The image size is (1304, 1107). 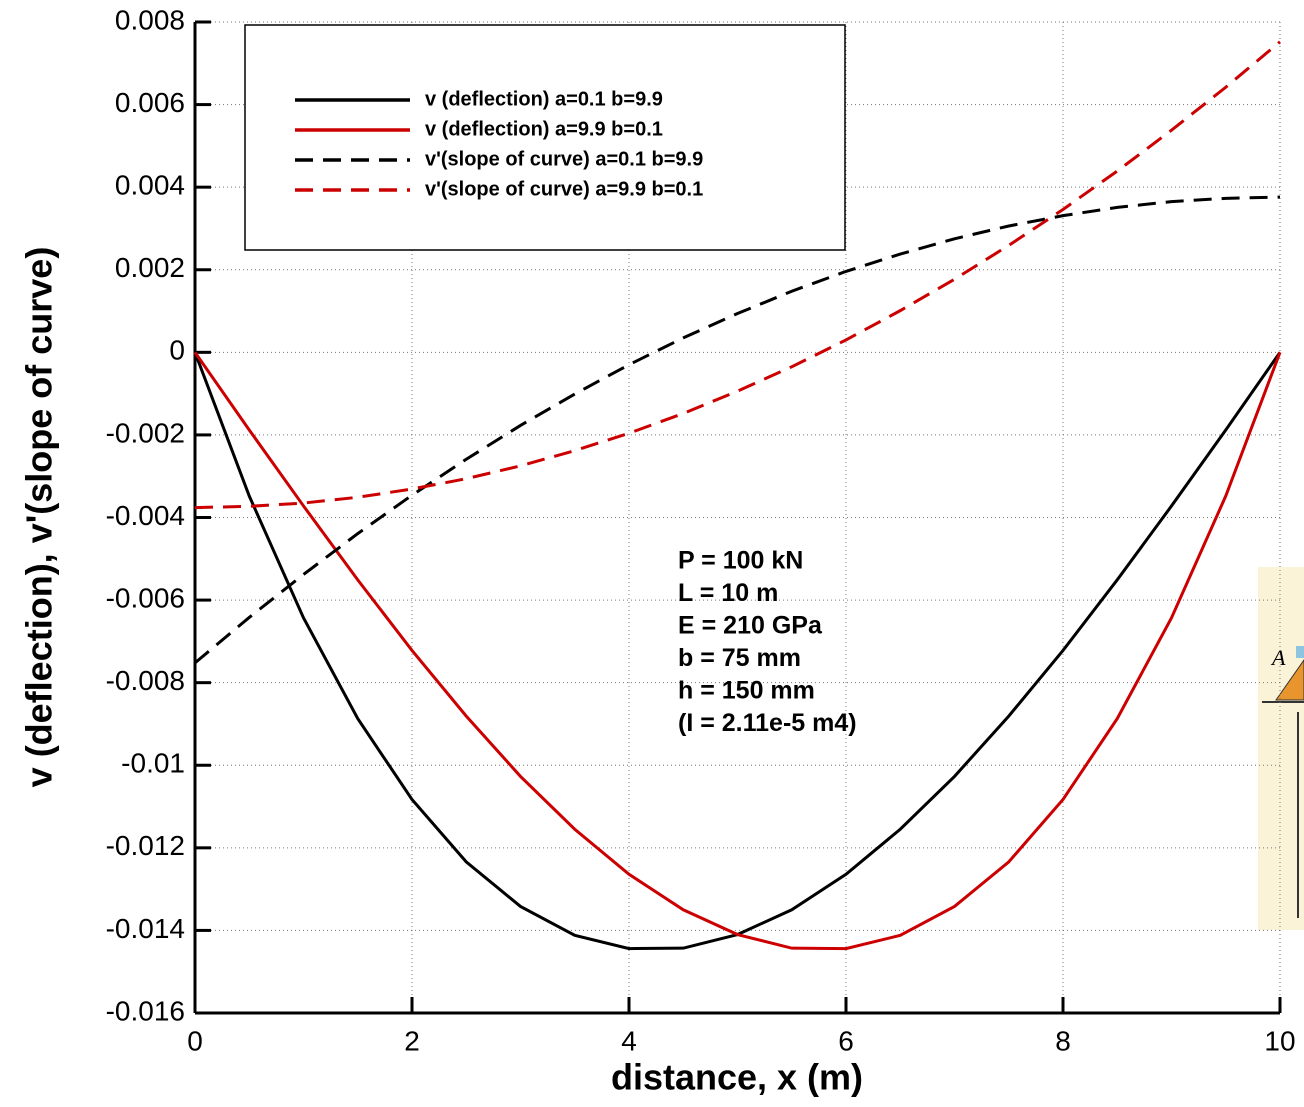 What do you see at coordinates (544, 129) in the screenshot?
I see `legend-label: v (deflection) a=9.9 b=0.1` at bounding box center [544, 129].